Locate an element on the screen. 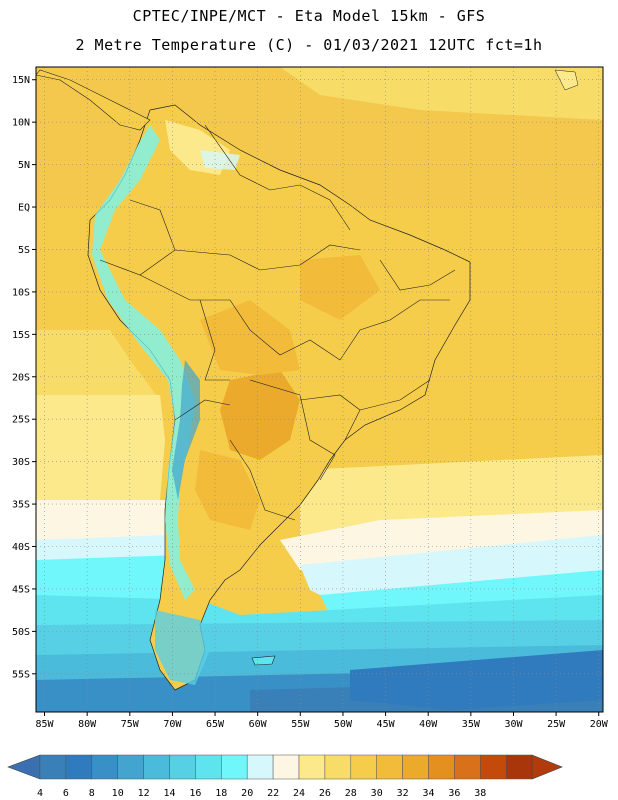 Image resolution: width=618 pixels, height=800 pixels. lat-tick-label: 5N is located at coordinates (24, 165).